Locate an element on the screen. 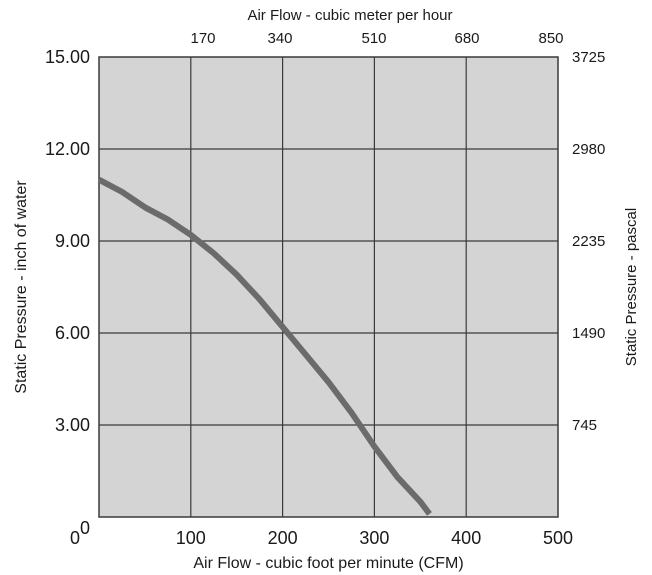 The height and width of the screenshot is (575, 652). x-tick-label: 500 is located at coordinates (558, 538).